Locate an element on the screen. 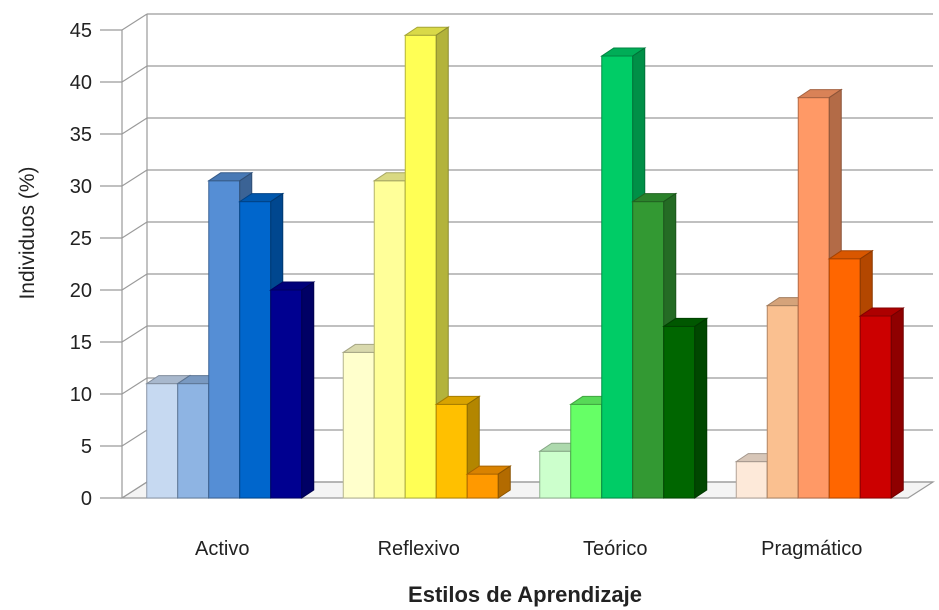 Image resolution: width=939 pixels, height=610 pixels. y-tick-label: 15 is located at coordinates (81, 343).